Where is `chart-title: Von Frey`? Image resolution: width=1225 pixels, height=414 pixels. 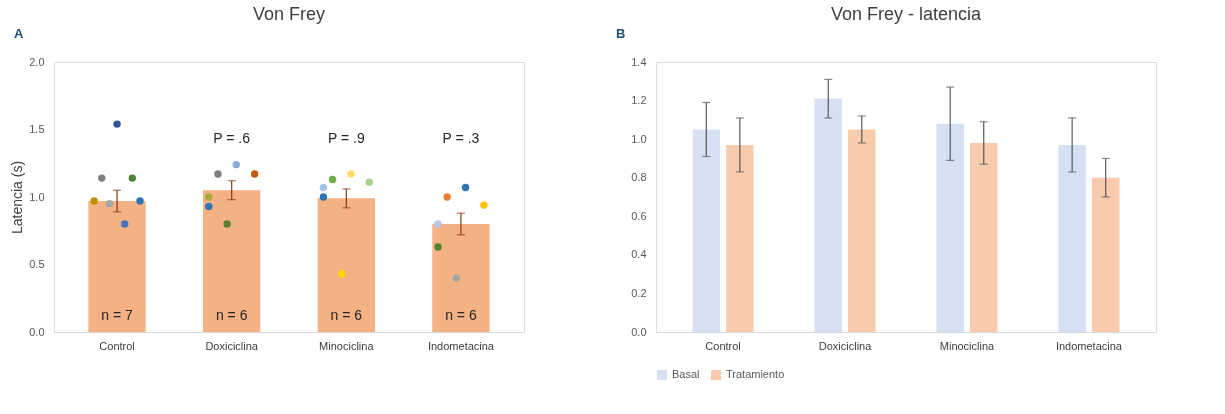
chart-title: Von Frey is located at coordinates (289, 14).